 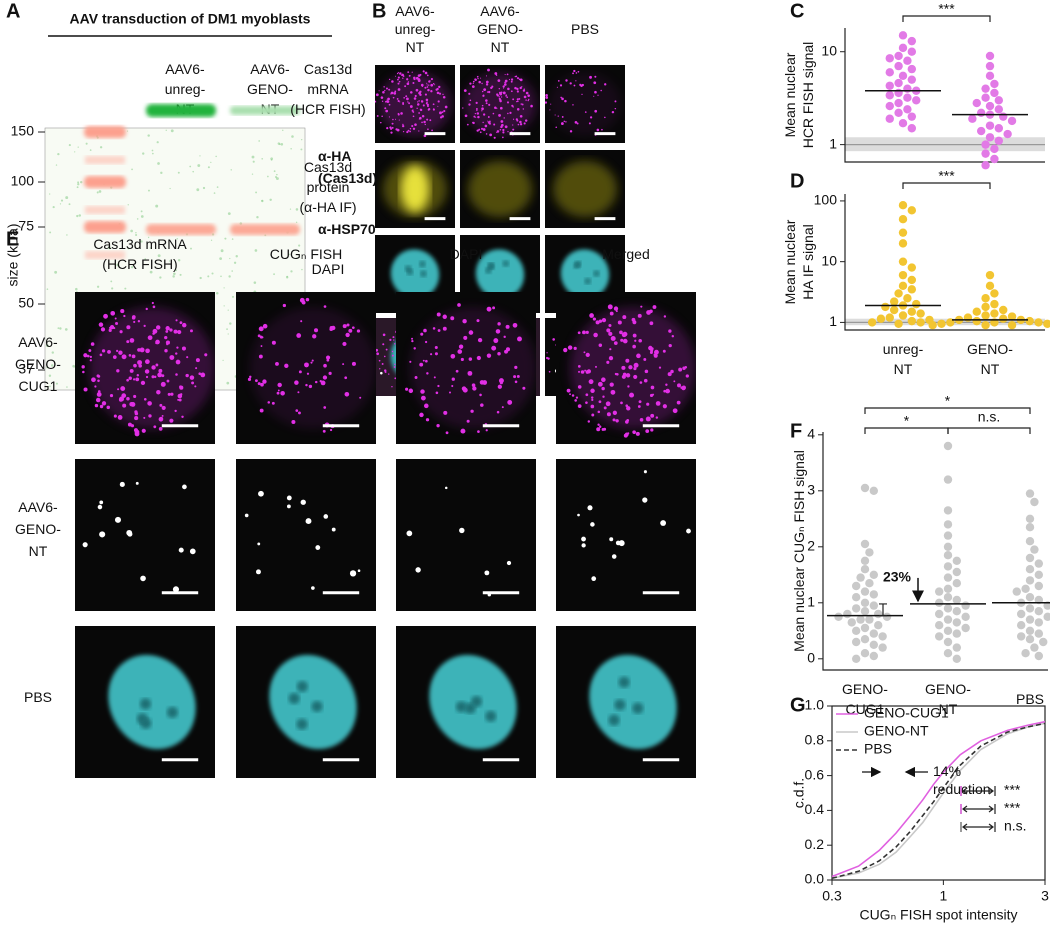 What do you see at coordinates (270, 89) in the screenshot?
I see `lane-label-line: GENO-` at bounding box center [270, 89].